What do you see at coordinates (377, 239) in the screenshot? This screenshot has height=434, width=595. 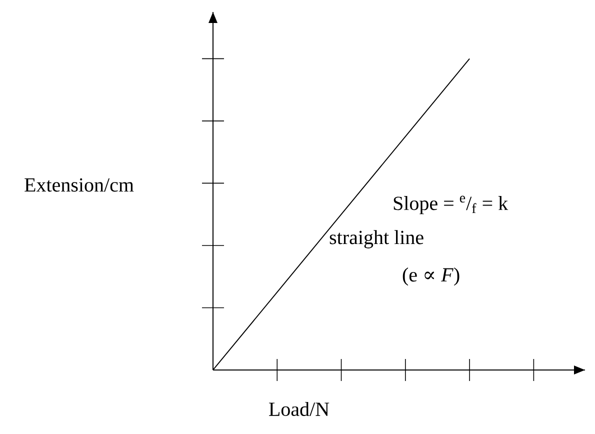 I see `annotation: straight line` at bounding box center [377, 239].